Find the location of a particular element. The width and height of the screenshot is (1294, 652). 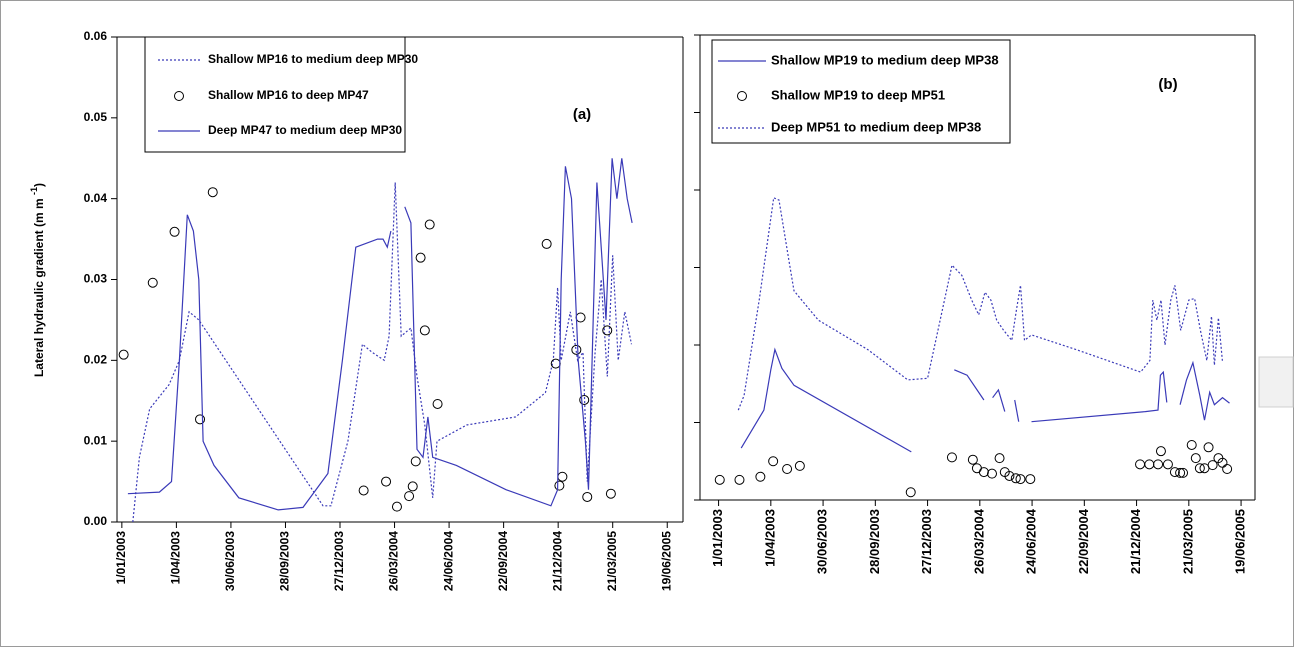

y-axis-label-text: Lateral hydraulic gradient (m m is located at coordinates (39, 286).